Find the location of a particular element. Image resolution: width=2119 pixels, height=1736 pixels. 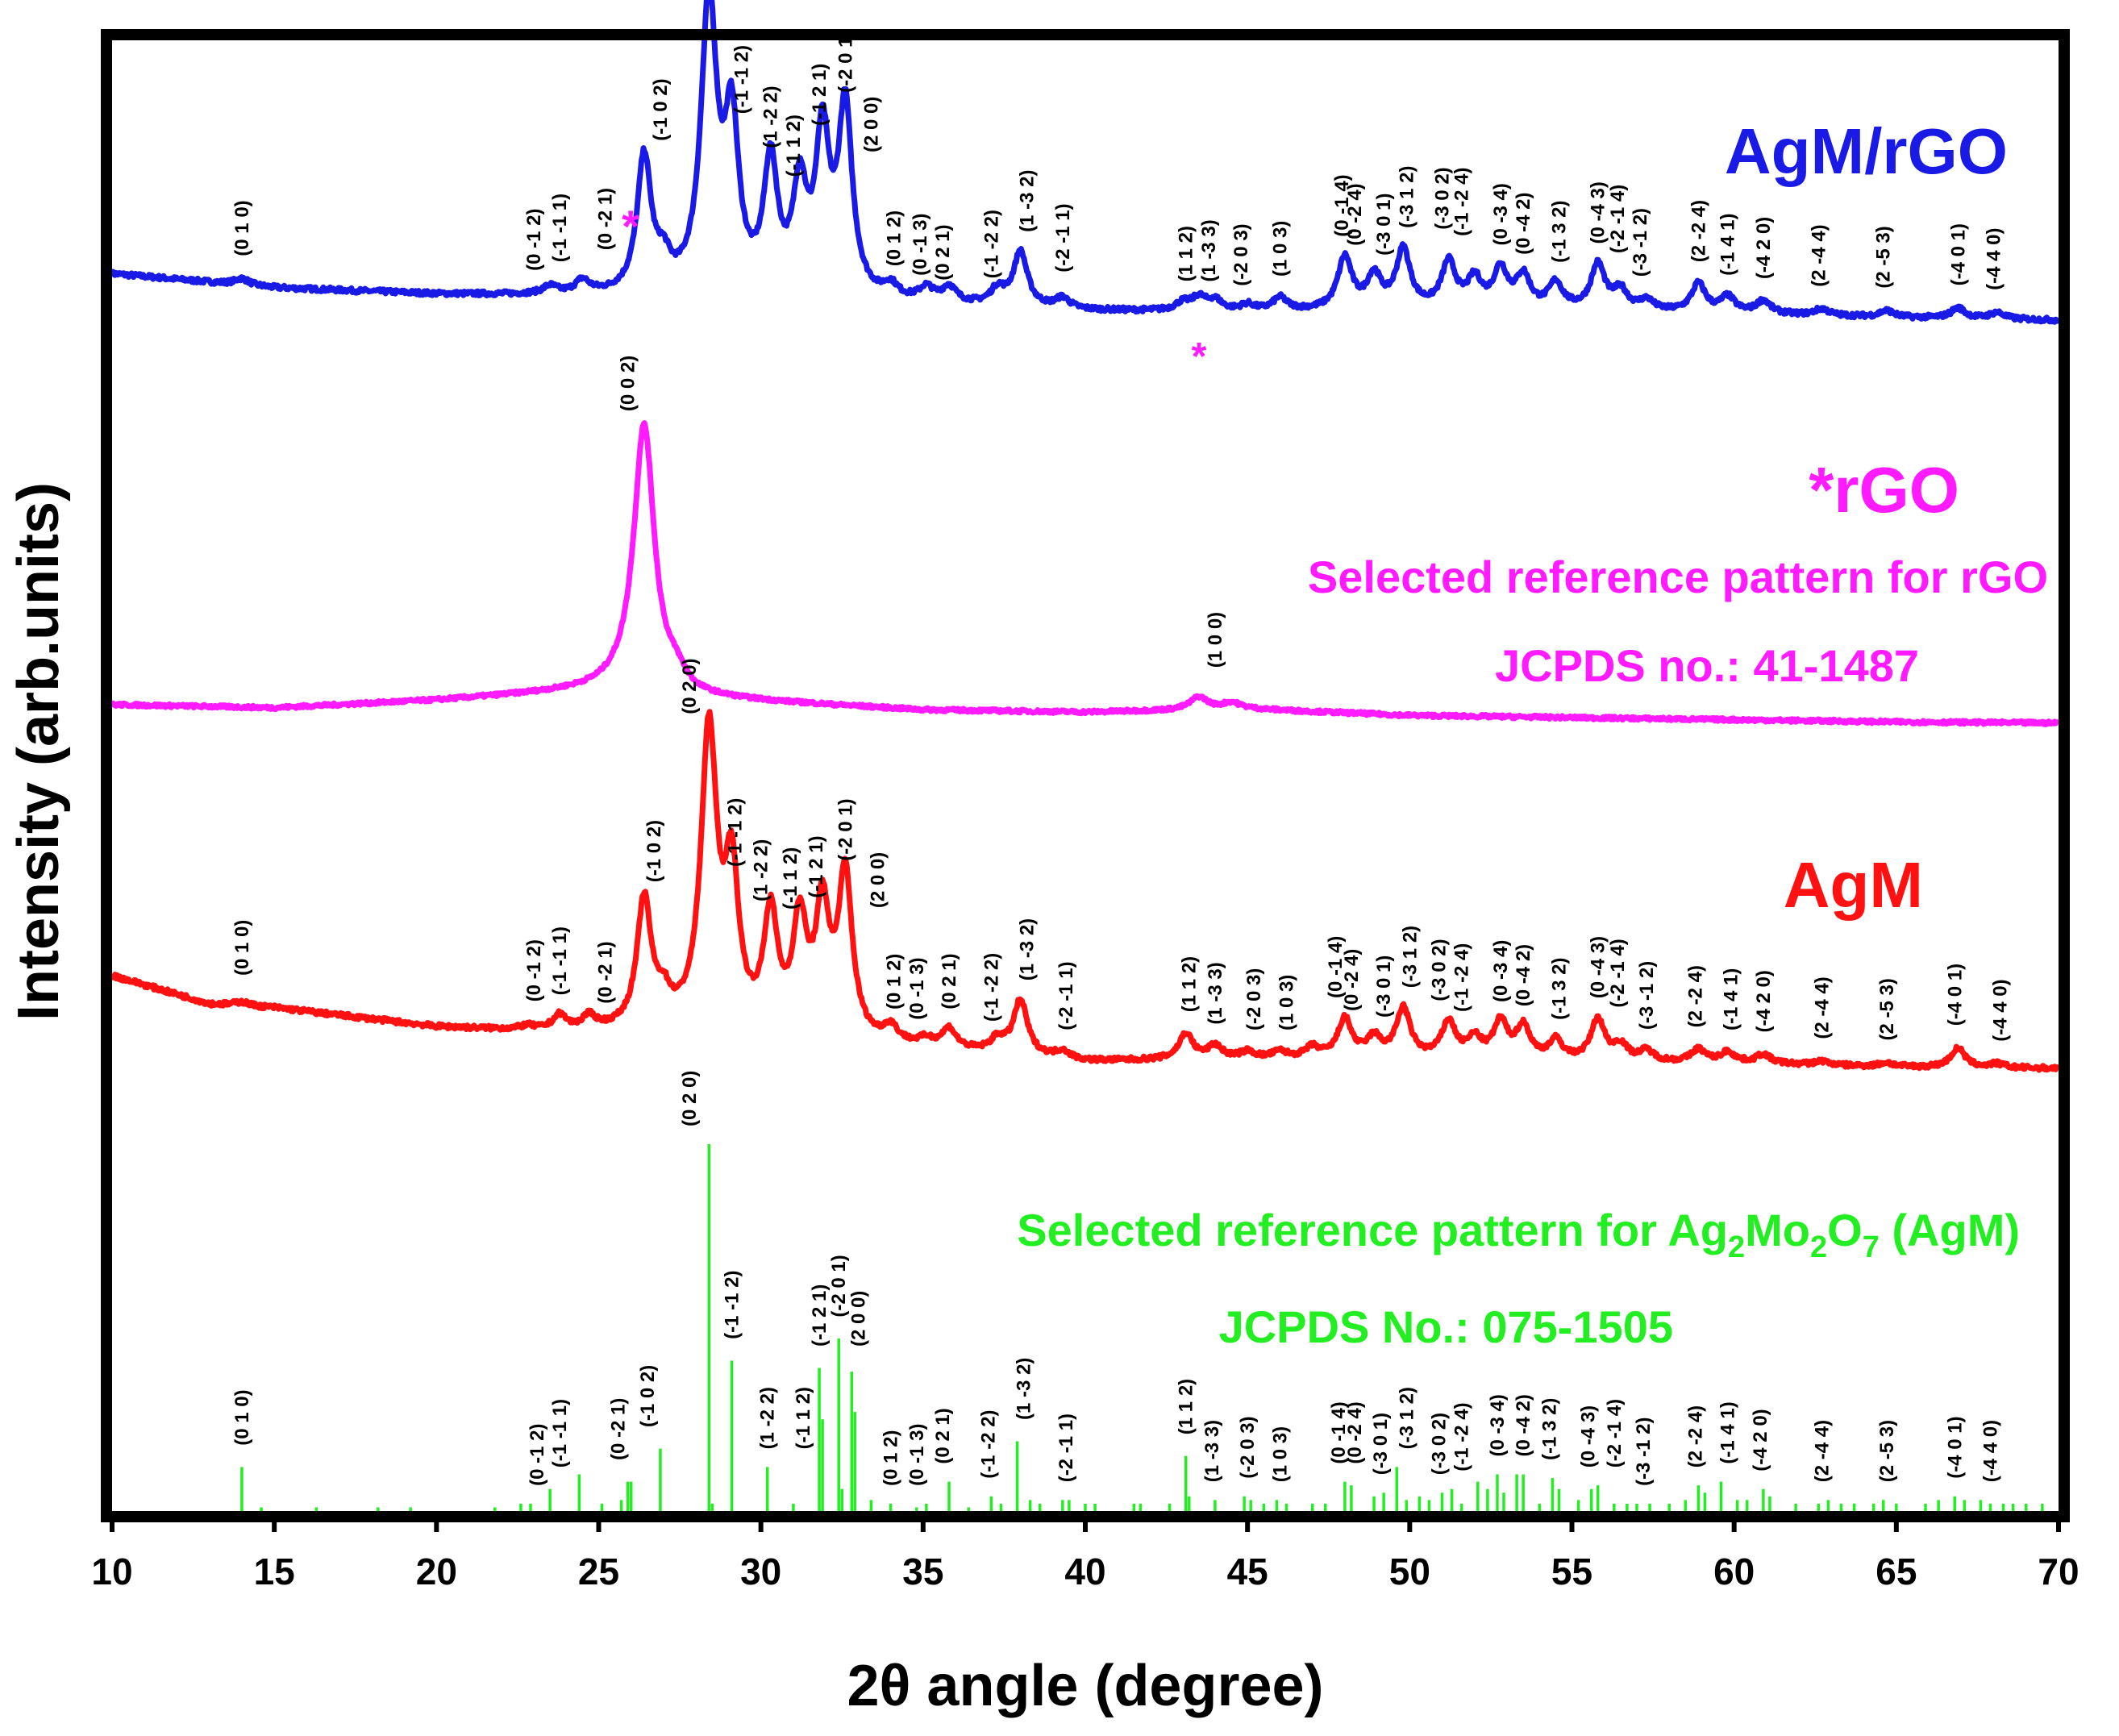

rgo-marker-1: * is located at coordinates (630, 226).